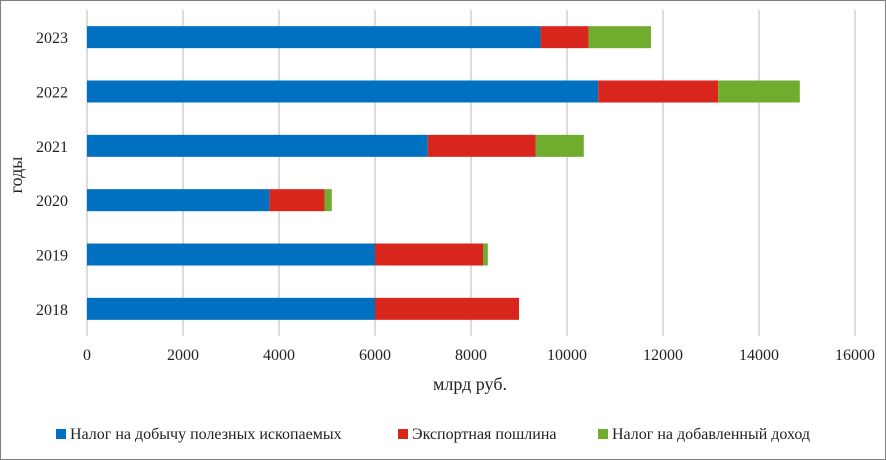 The height and width of the screenshot is (460, 886). Describe the element at coordinates (52, 174) in the screenshot. I see `y-tick-labels: 2018 2019 2020 2021 2022 2023` at that location.